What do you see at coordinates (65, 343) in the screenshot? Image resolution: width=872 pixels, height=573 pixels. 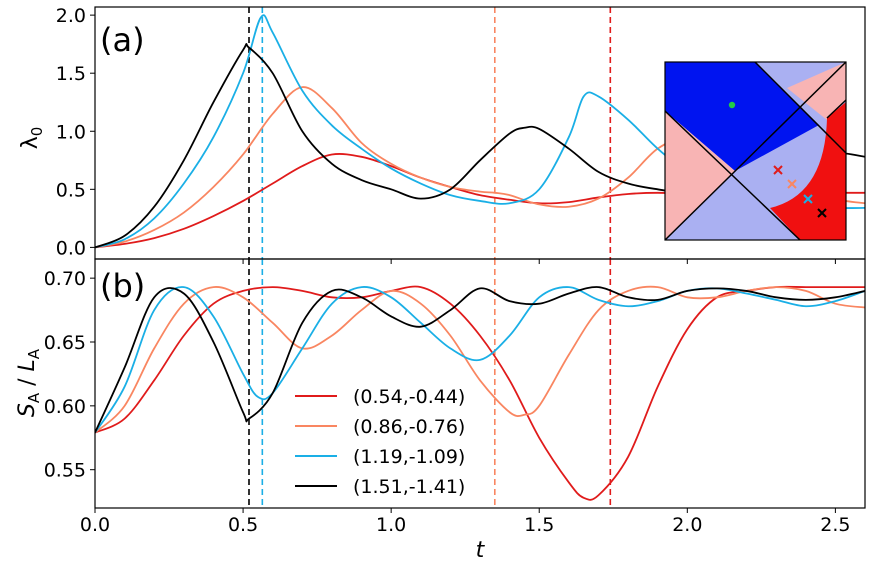 I see `panel-b-ytick-label-2: 0.65` at bounding box center [65, 343].